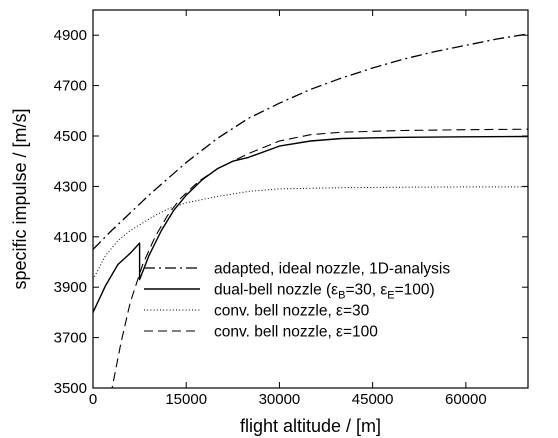 The height and width of the screenshot is (438, 558). Describe the element at coordinates (310, 426) in the screenshot. I see `x-axis-label: flight altitude / [m]` at that location.